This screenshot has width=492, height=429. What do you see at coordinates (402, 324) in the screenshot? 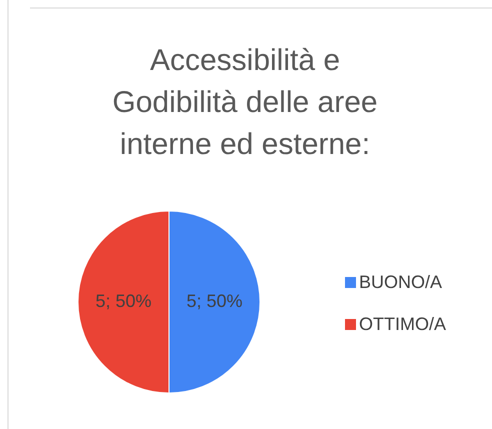
I see `legend-label: OTTIMO/A` at bounding box center [402, 324].